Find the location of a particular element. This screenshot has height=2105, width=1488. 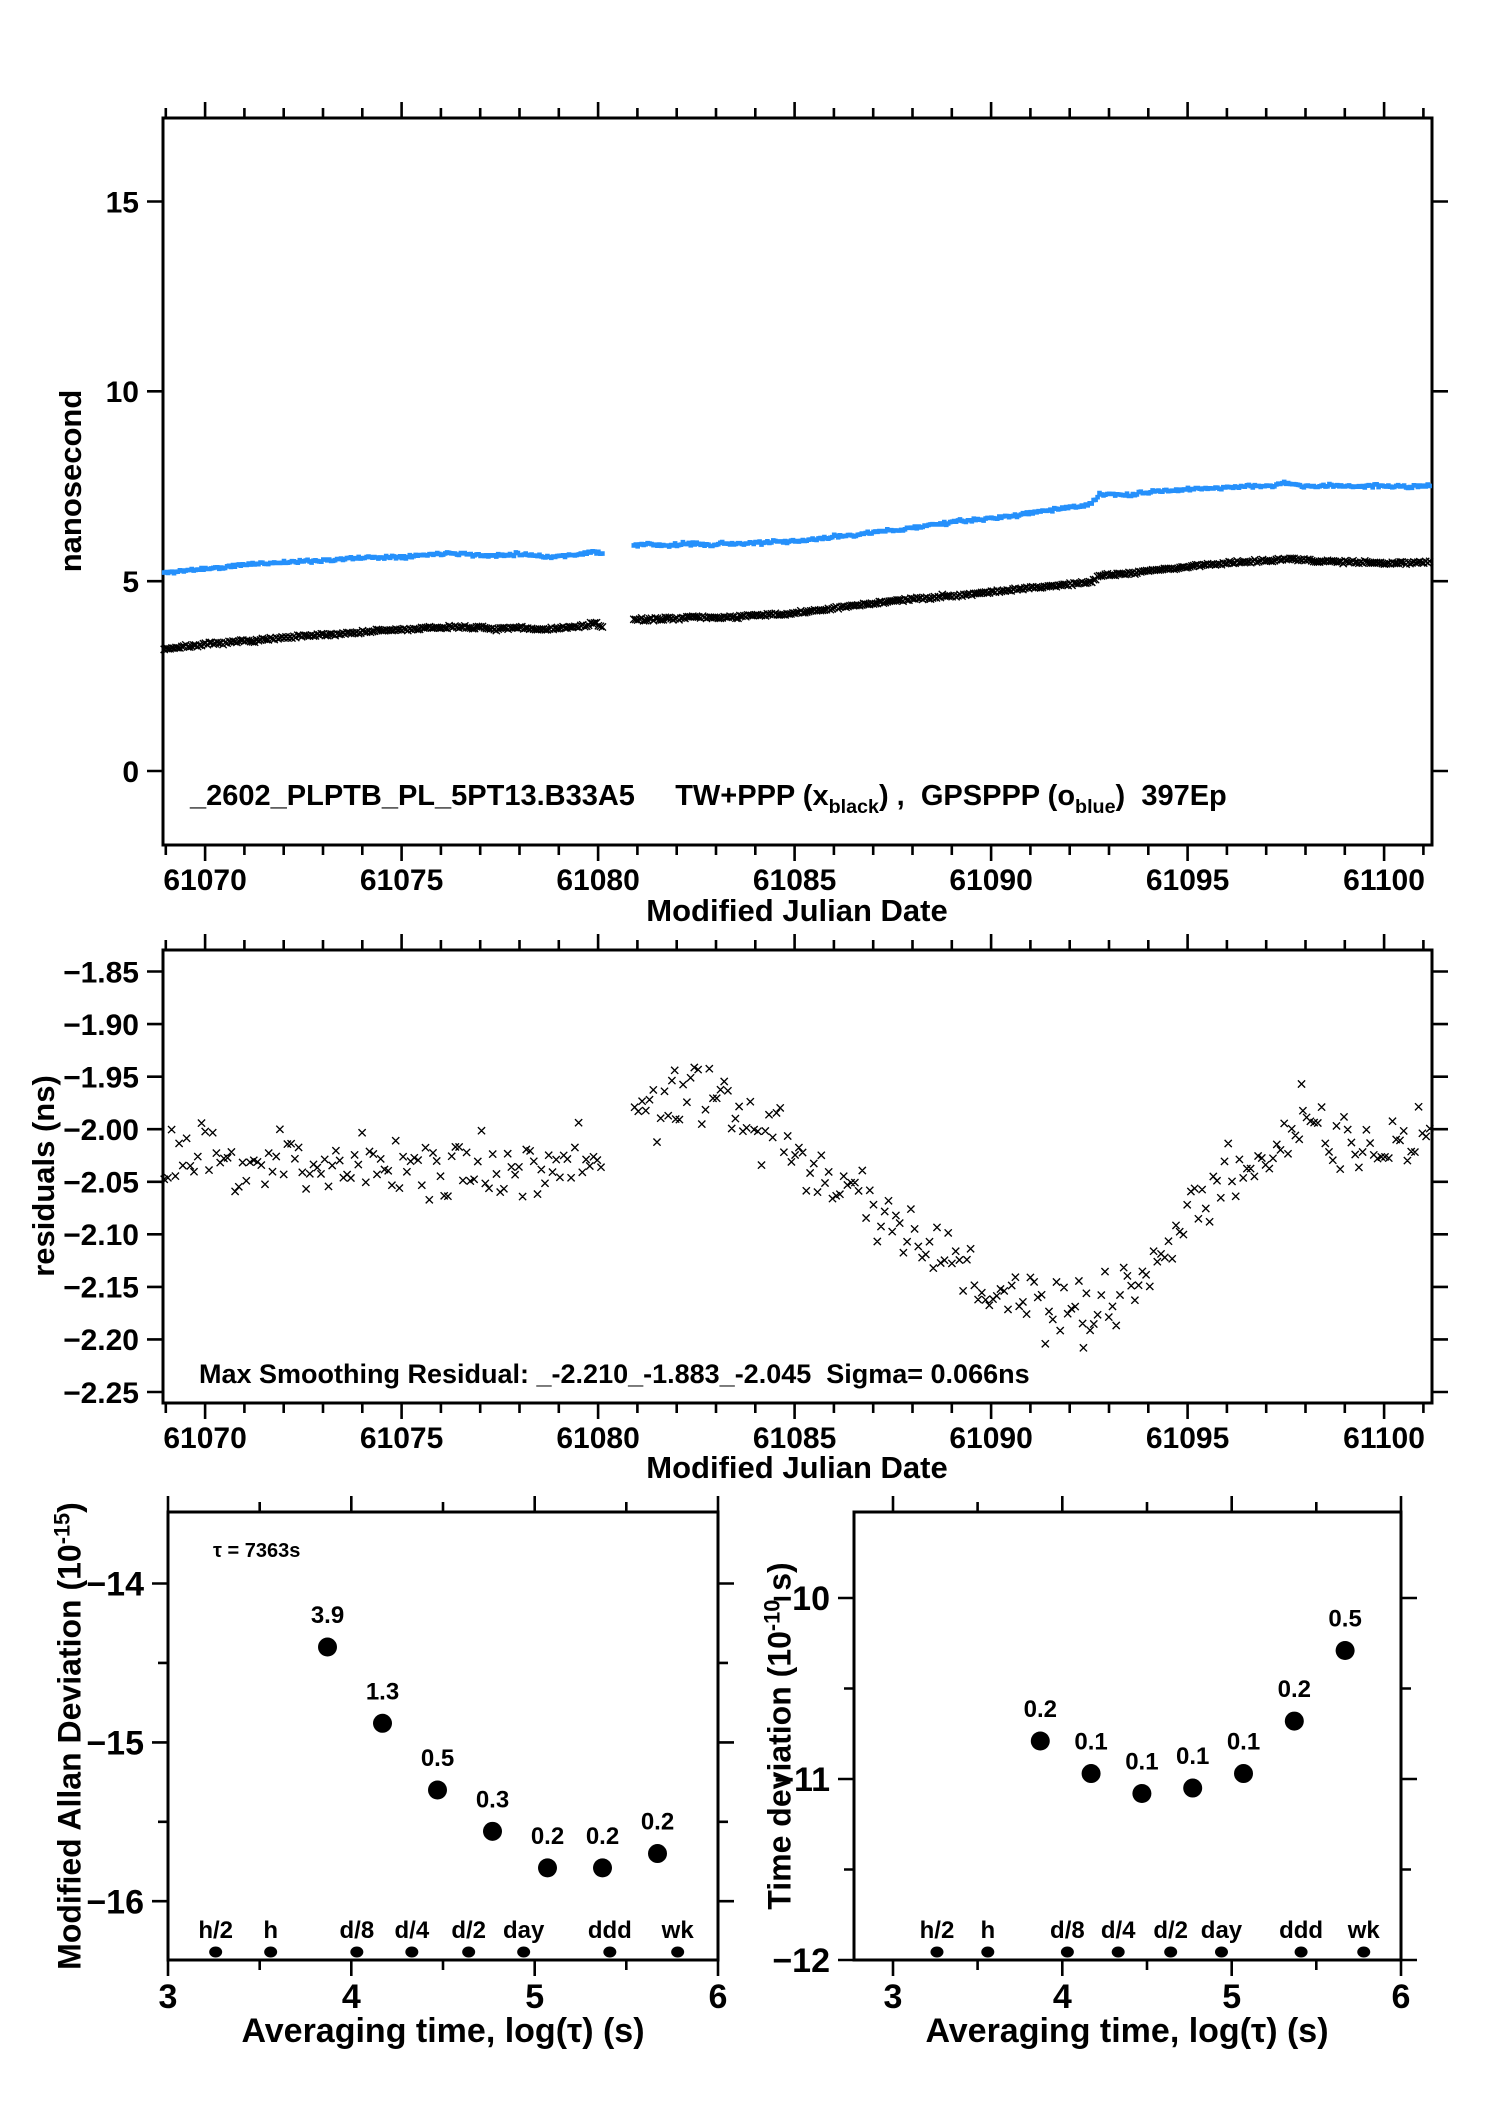

svg-text: −2.20 is located at coordinates (101, 1340).